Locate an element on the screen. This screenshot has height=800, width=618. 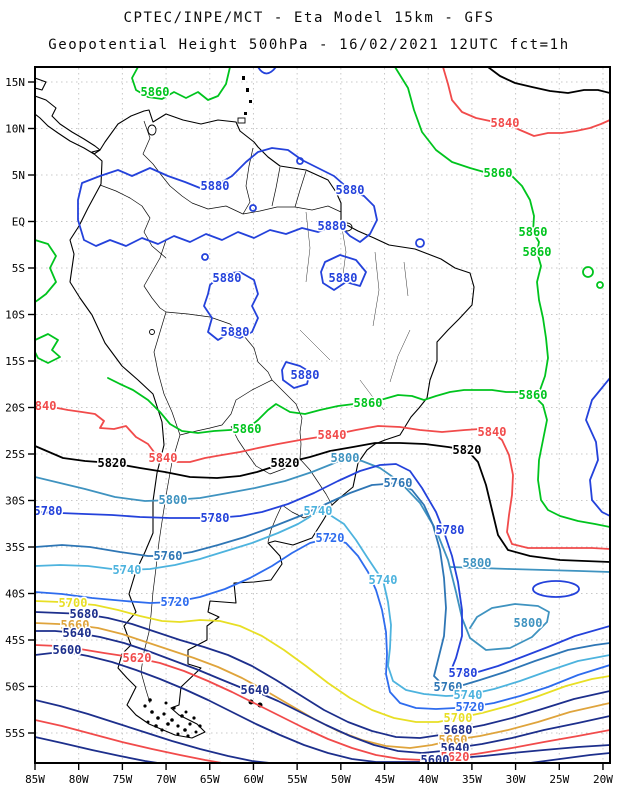
lat-tick-label: 30S is located at coordinates (15, 501).